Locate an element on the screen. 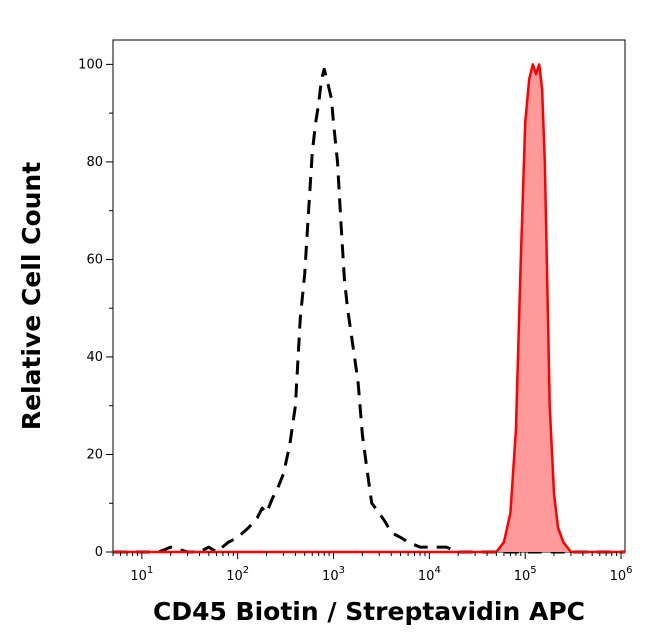 Image resolution: width=646 pixels, height=641 pixels. x-axis: 10¹ 10² 10³ 10⁴ 10⁵ 10⁶ is located at coordinates (372, 568).